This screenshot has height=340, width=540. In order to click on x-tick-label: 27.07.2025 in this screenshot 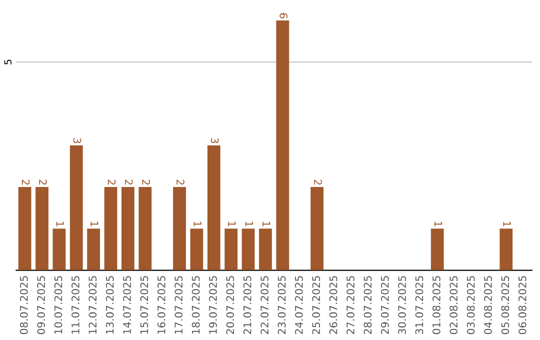, I will do `click(350, 305)`.